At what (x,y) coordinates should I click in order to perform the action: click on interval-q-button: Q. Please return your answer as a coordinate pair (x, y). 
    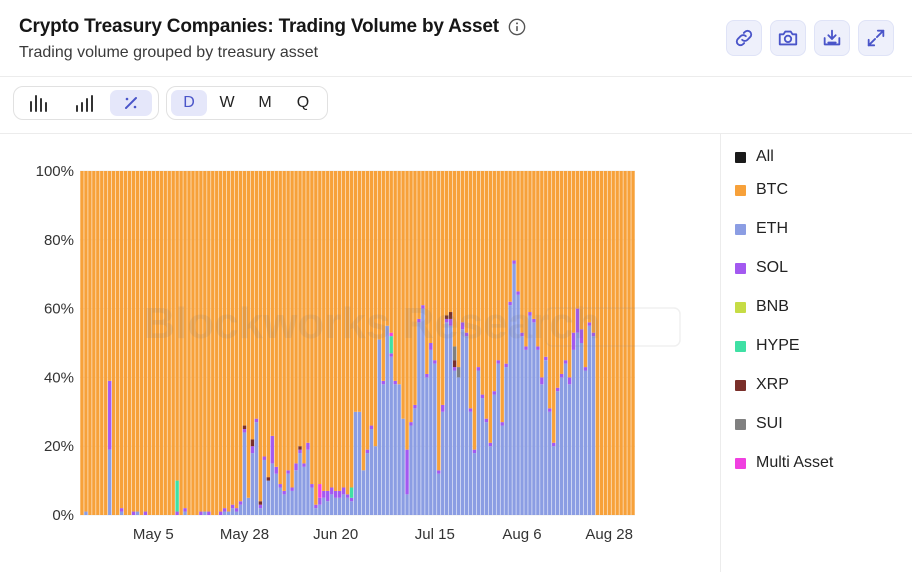
    Looking at the image, I should click on (303, 102).